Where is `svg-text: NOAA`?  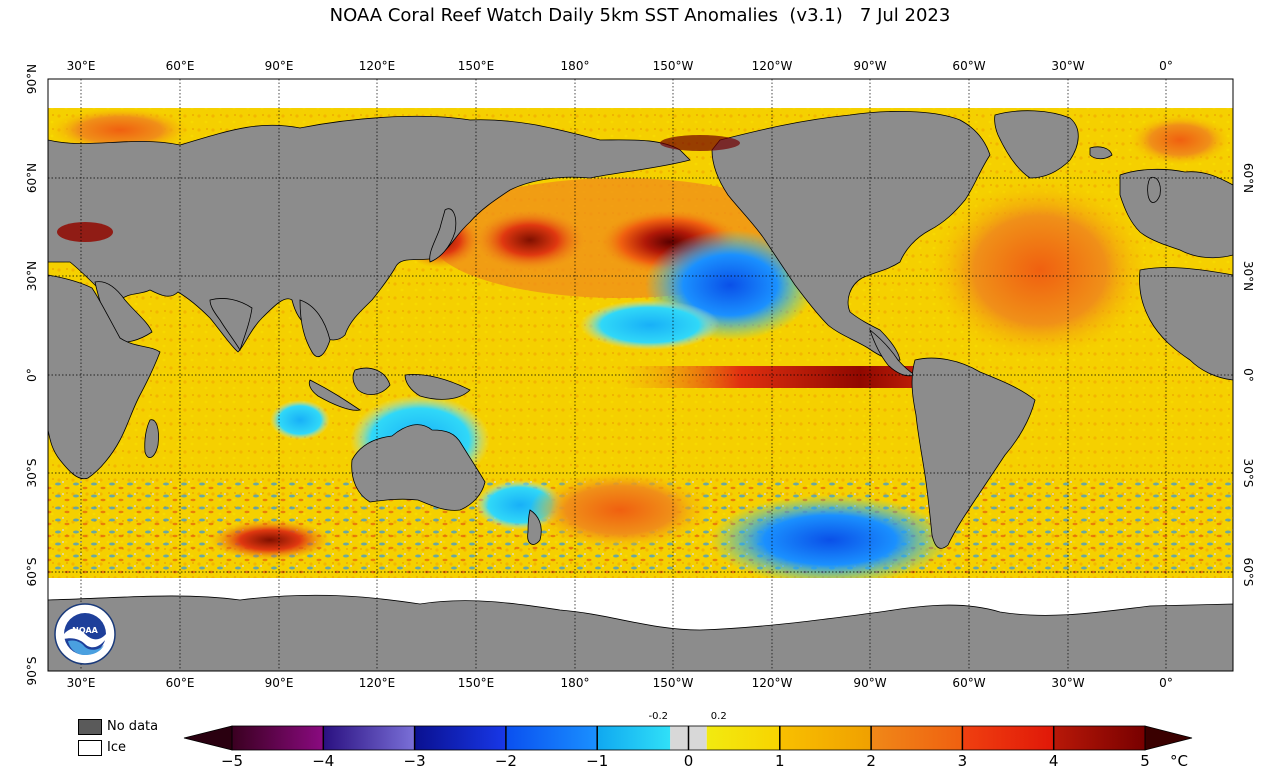 svg-text: NOAA is located at coordinates (85, 630).